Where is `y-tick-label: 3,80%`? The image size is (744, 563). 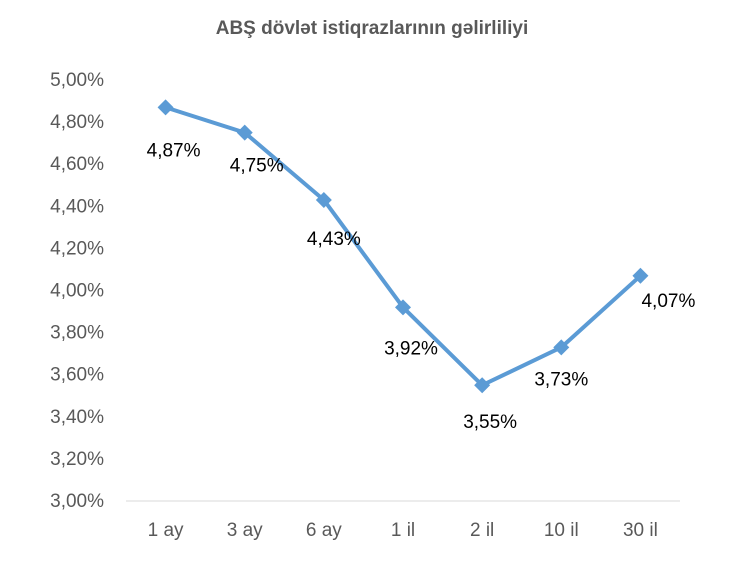
y-tick-label: 3,80% is located at coordinates (77, 333).